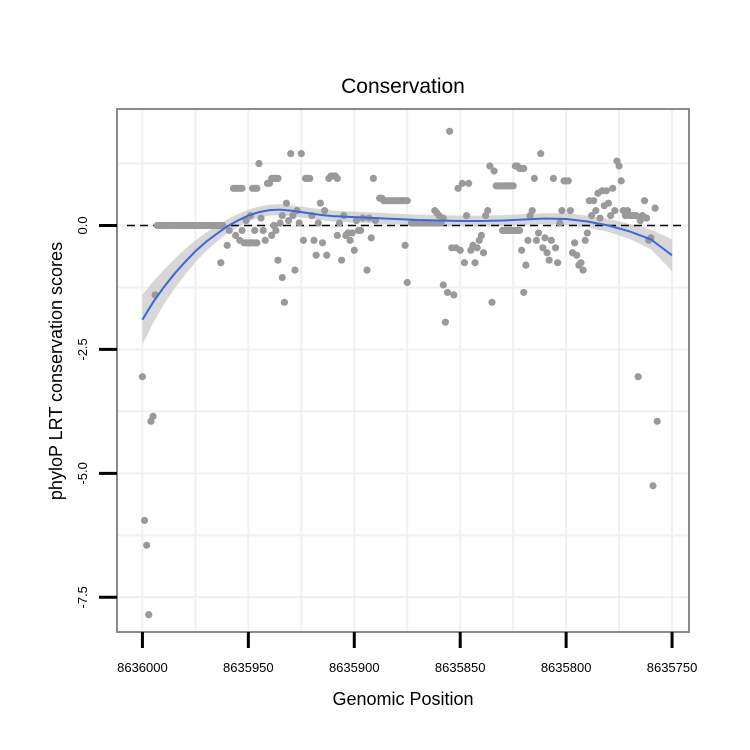 This screenshot has width=750, height=750. Describe the element at coordinates (96, 412) in the screenshot. I see `y-axis: 0.0 -2.5 -5.0 -7.5` at that location.